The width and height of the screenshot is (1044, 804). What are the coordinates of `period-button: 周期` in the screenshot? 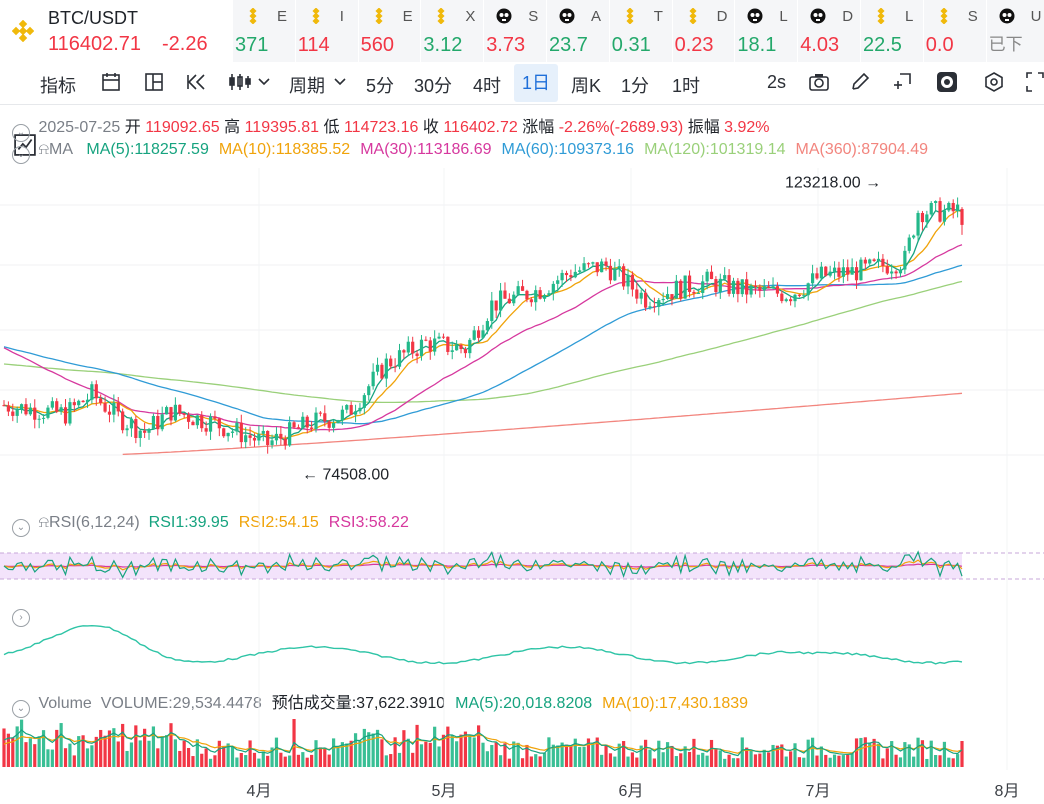 It's located at (307, 86).